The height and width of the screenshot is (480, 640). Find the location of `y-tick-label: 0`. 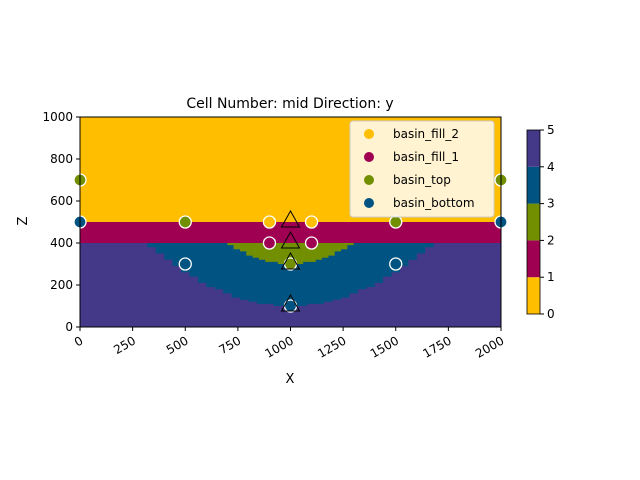

y-tick-label: 0 is located at coordinates (69, 327).